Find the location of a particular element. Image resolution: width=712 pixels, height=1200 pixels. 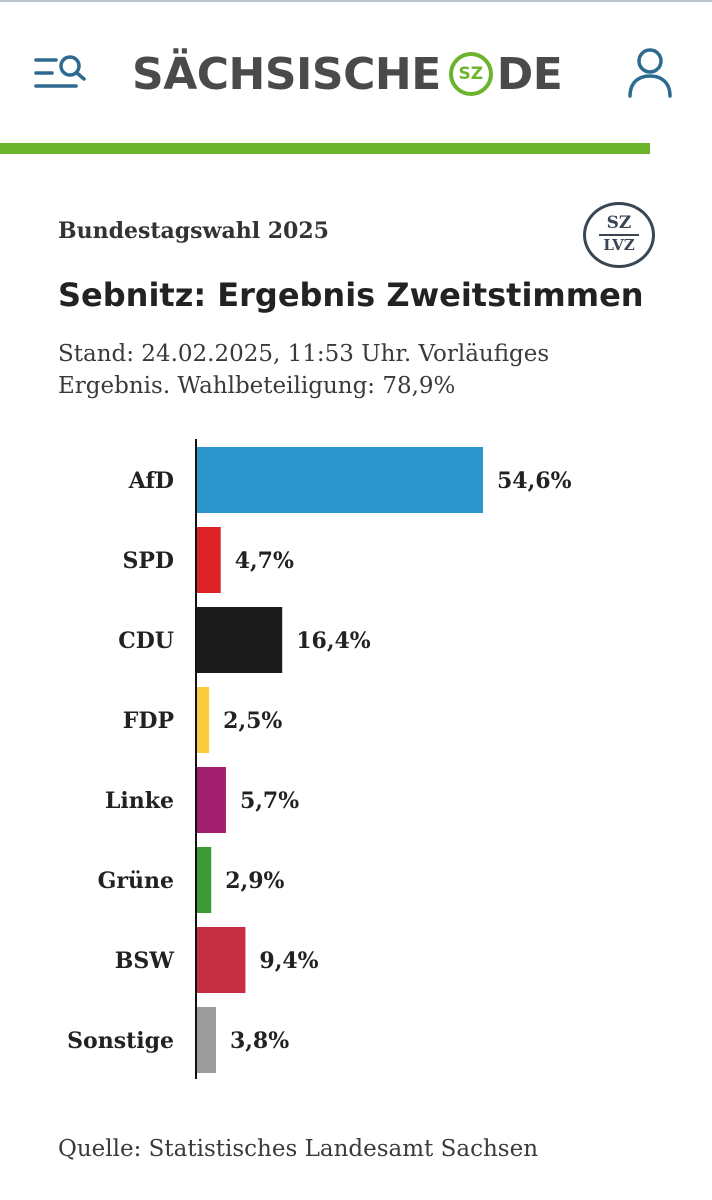

logo-text-right: DE is located at coordinates (529, 74).